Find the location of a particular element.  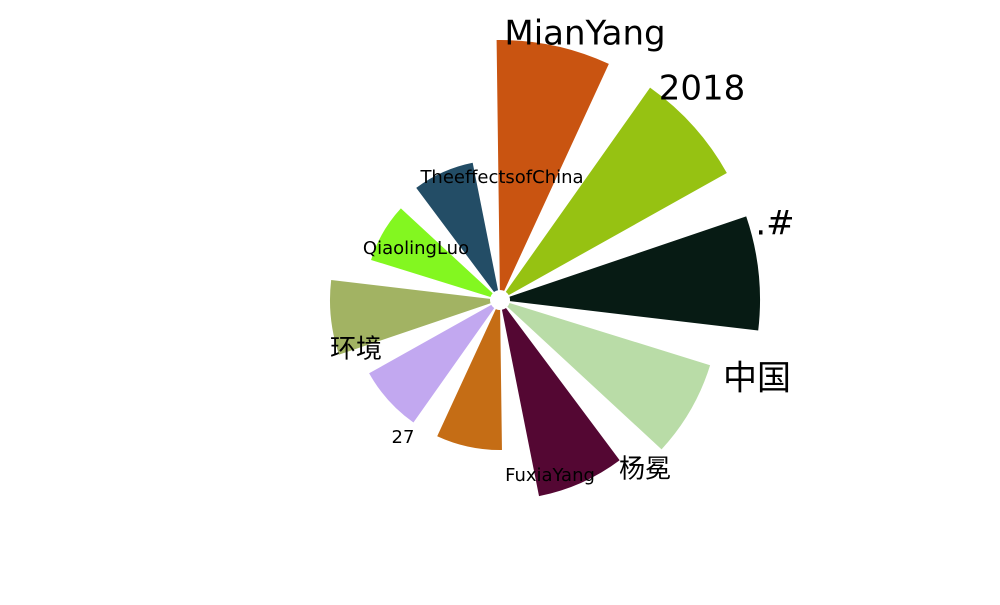

category-label-mianyang: MianYang is located at coordinates (584, 34).